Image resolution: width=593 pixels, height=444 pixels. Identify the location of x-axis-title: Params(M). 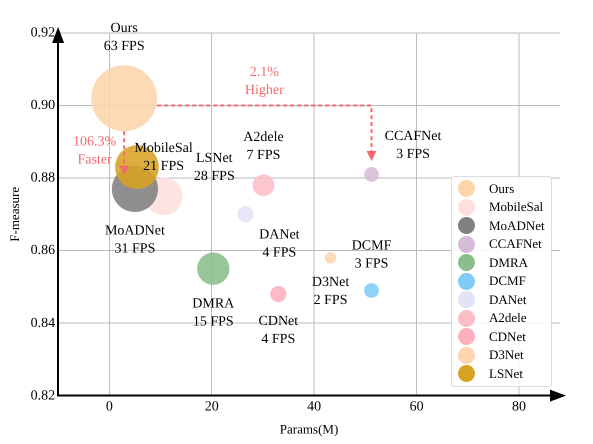
(309, 429).